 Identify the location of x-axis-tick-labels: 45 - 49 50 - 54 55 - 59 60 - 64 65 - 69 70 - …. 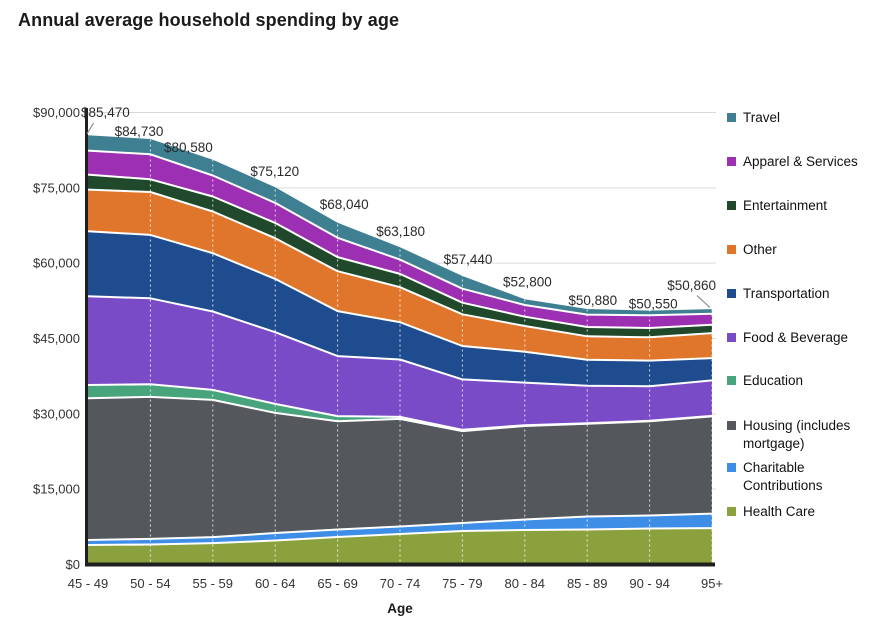
(395, 583).